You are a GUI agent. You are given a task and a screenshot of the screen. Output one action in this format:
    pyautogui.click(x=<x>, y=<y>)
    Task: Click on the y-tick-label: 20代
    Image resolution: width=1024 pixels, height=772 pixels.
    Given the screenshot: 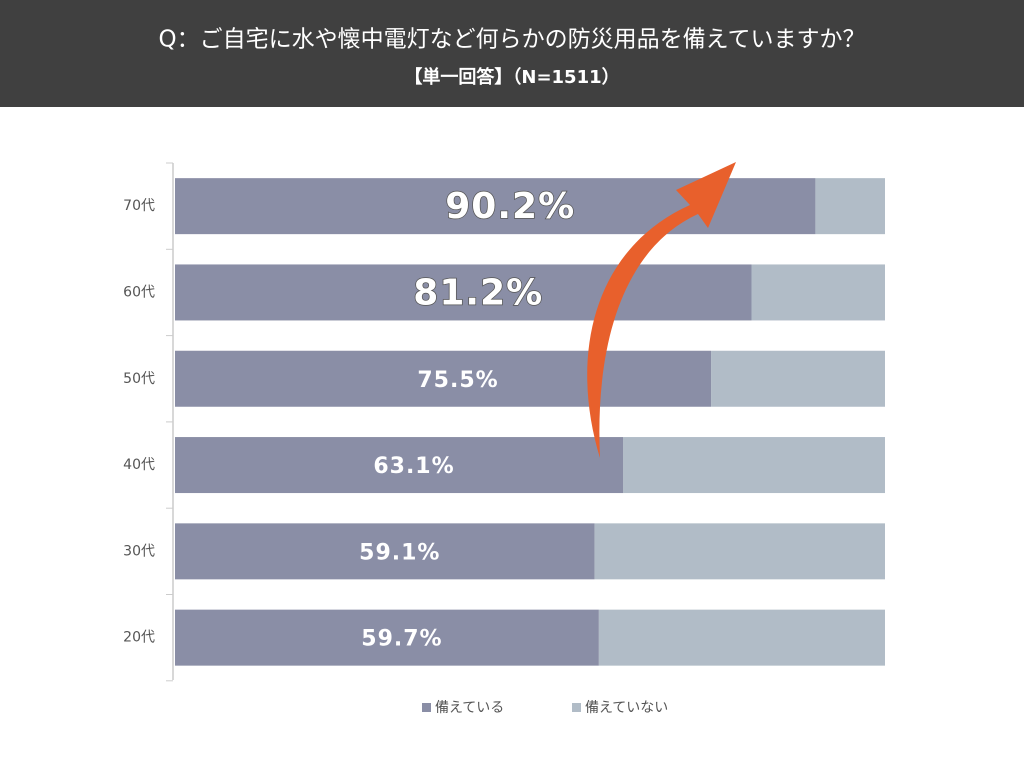 What is the action you would take?
    pyautogui.click(x=139, y=638)
    